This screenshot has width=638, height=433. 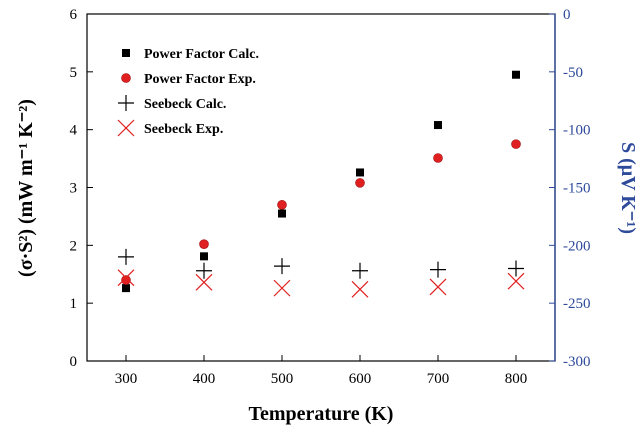 I want to click on y-left-tick-label-4: 4, so click(x=74, y=131).